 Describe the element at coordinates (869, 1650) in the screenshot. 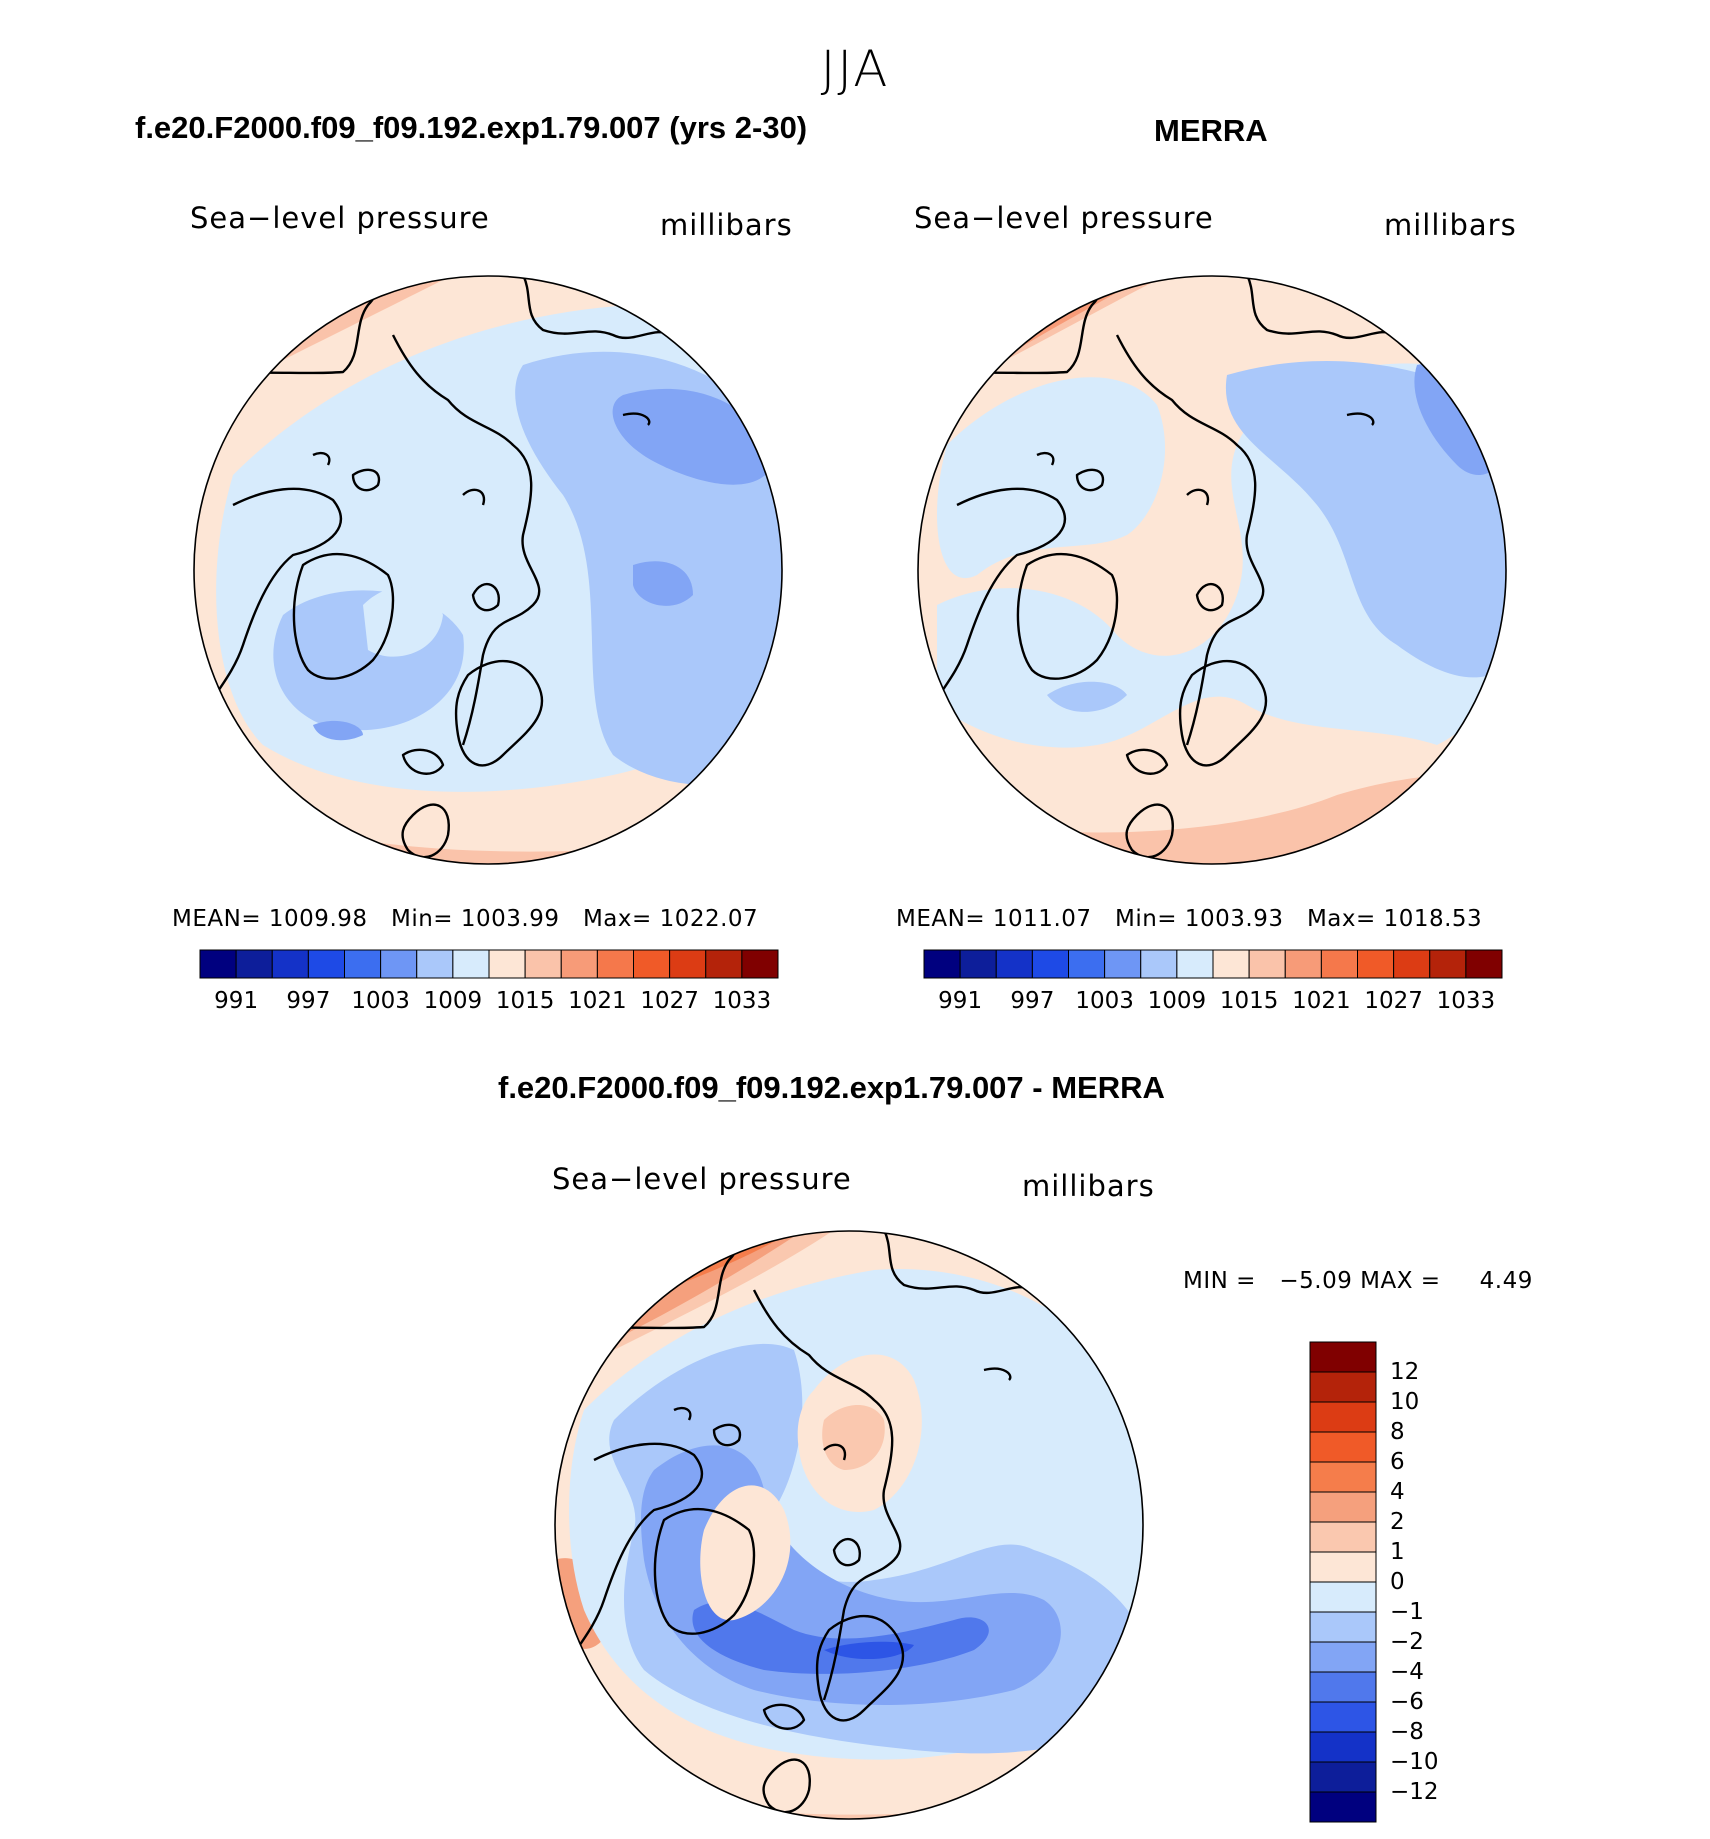

I see `diff-contour-neg6` at that location.